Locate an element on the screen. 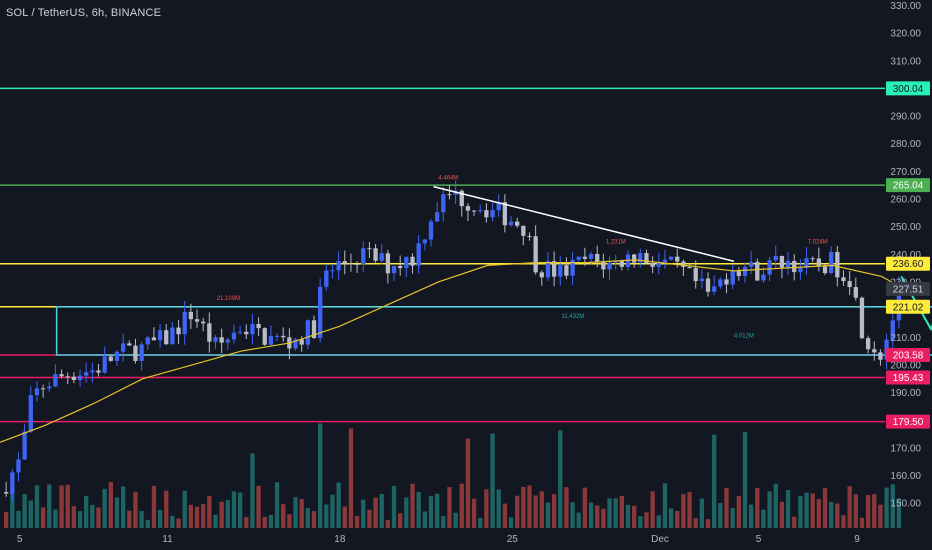  time-axis: 5 11 18 25 Dec 5 9 is located at coordinates (438, 539).